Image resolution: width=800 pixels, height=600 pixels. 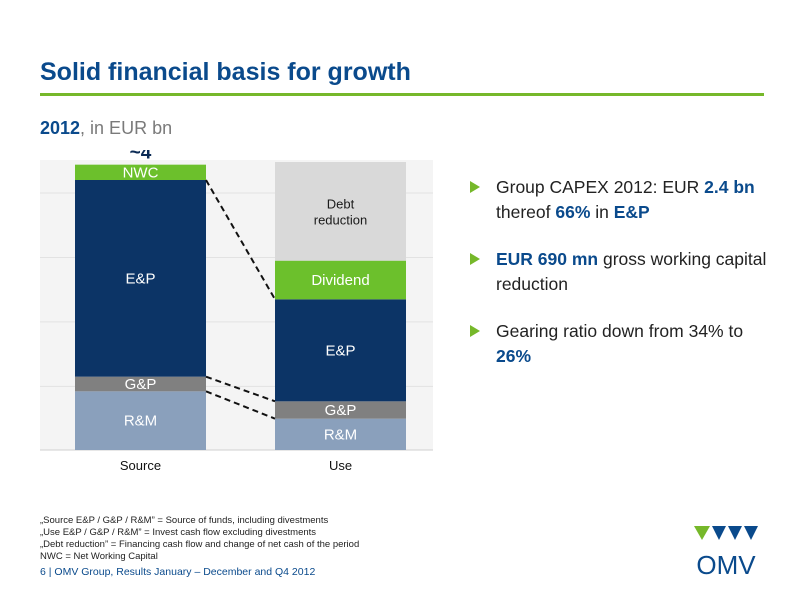 I want to click on segment-label: reduction, so click(x=340, y=219).